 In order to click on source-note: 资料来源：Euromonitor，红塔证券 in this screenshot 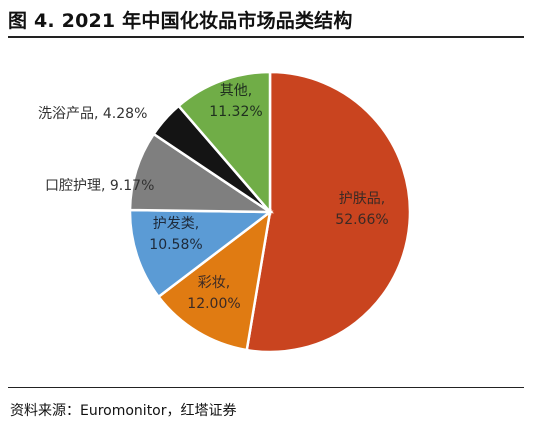, I will do `click(123, 411)`.